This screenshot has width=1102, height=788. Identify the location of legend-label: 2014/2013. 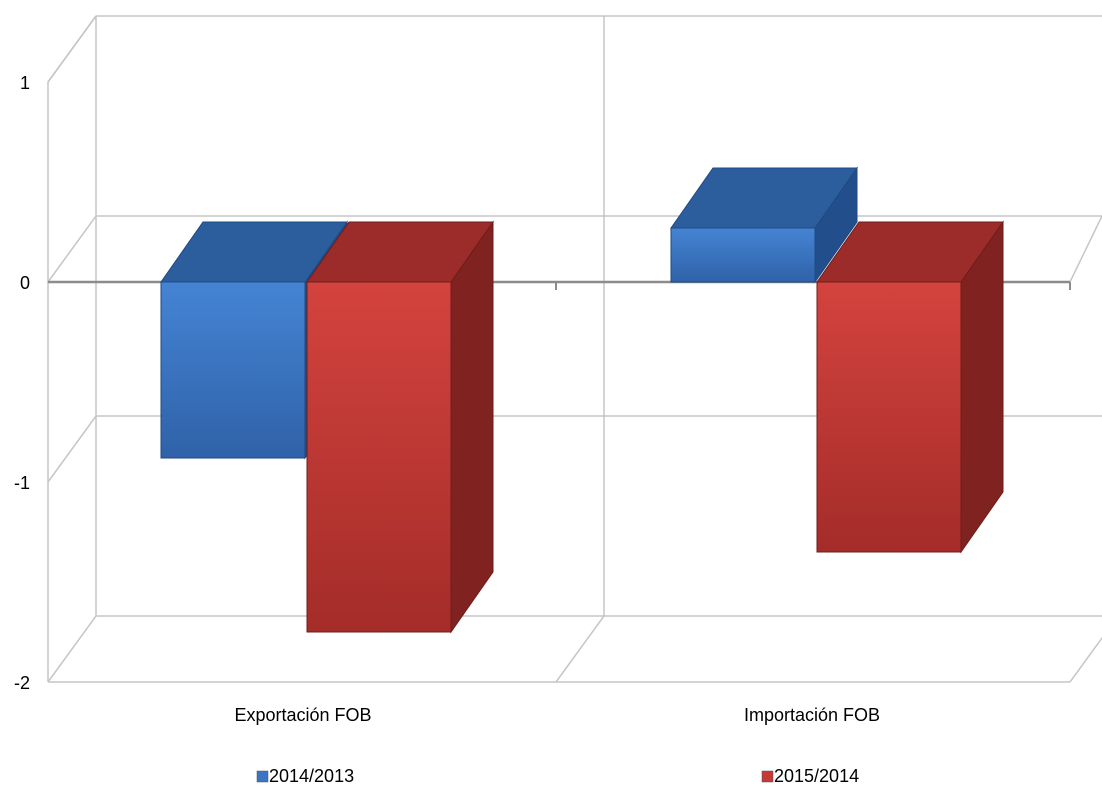
(311, 776).